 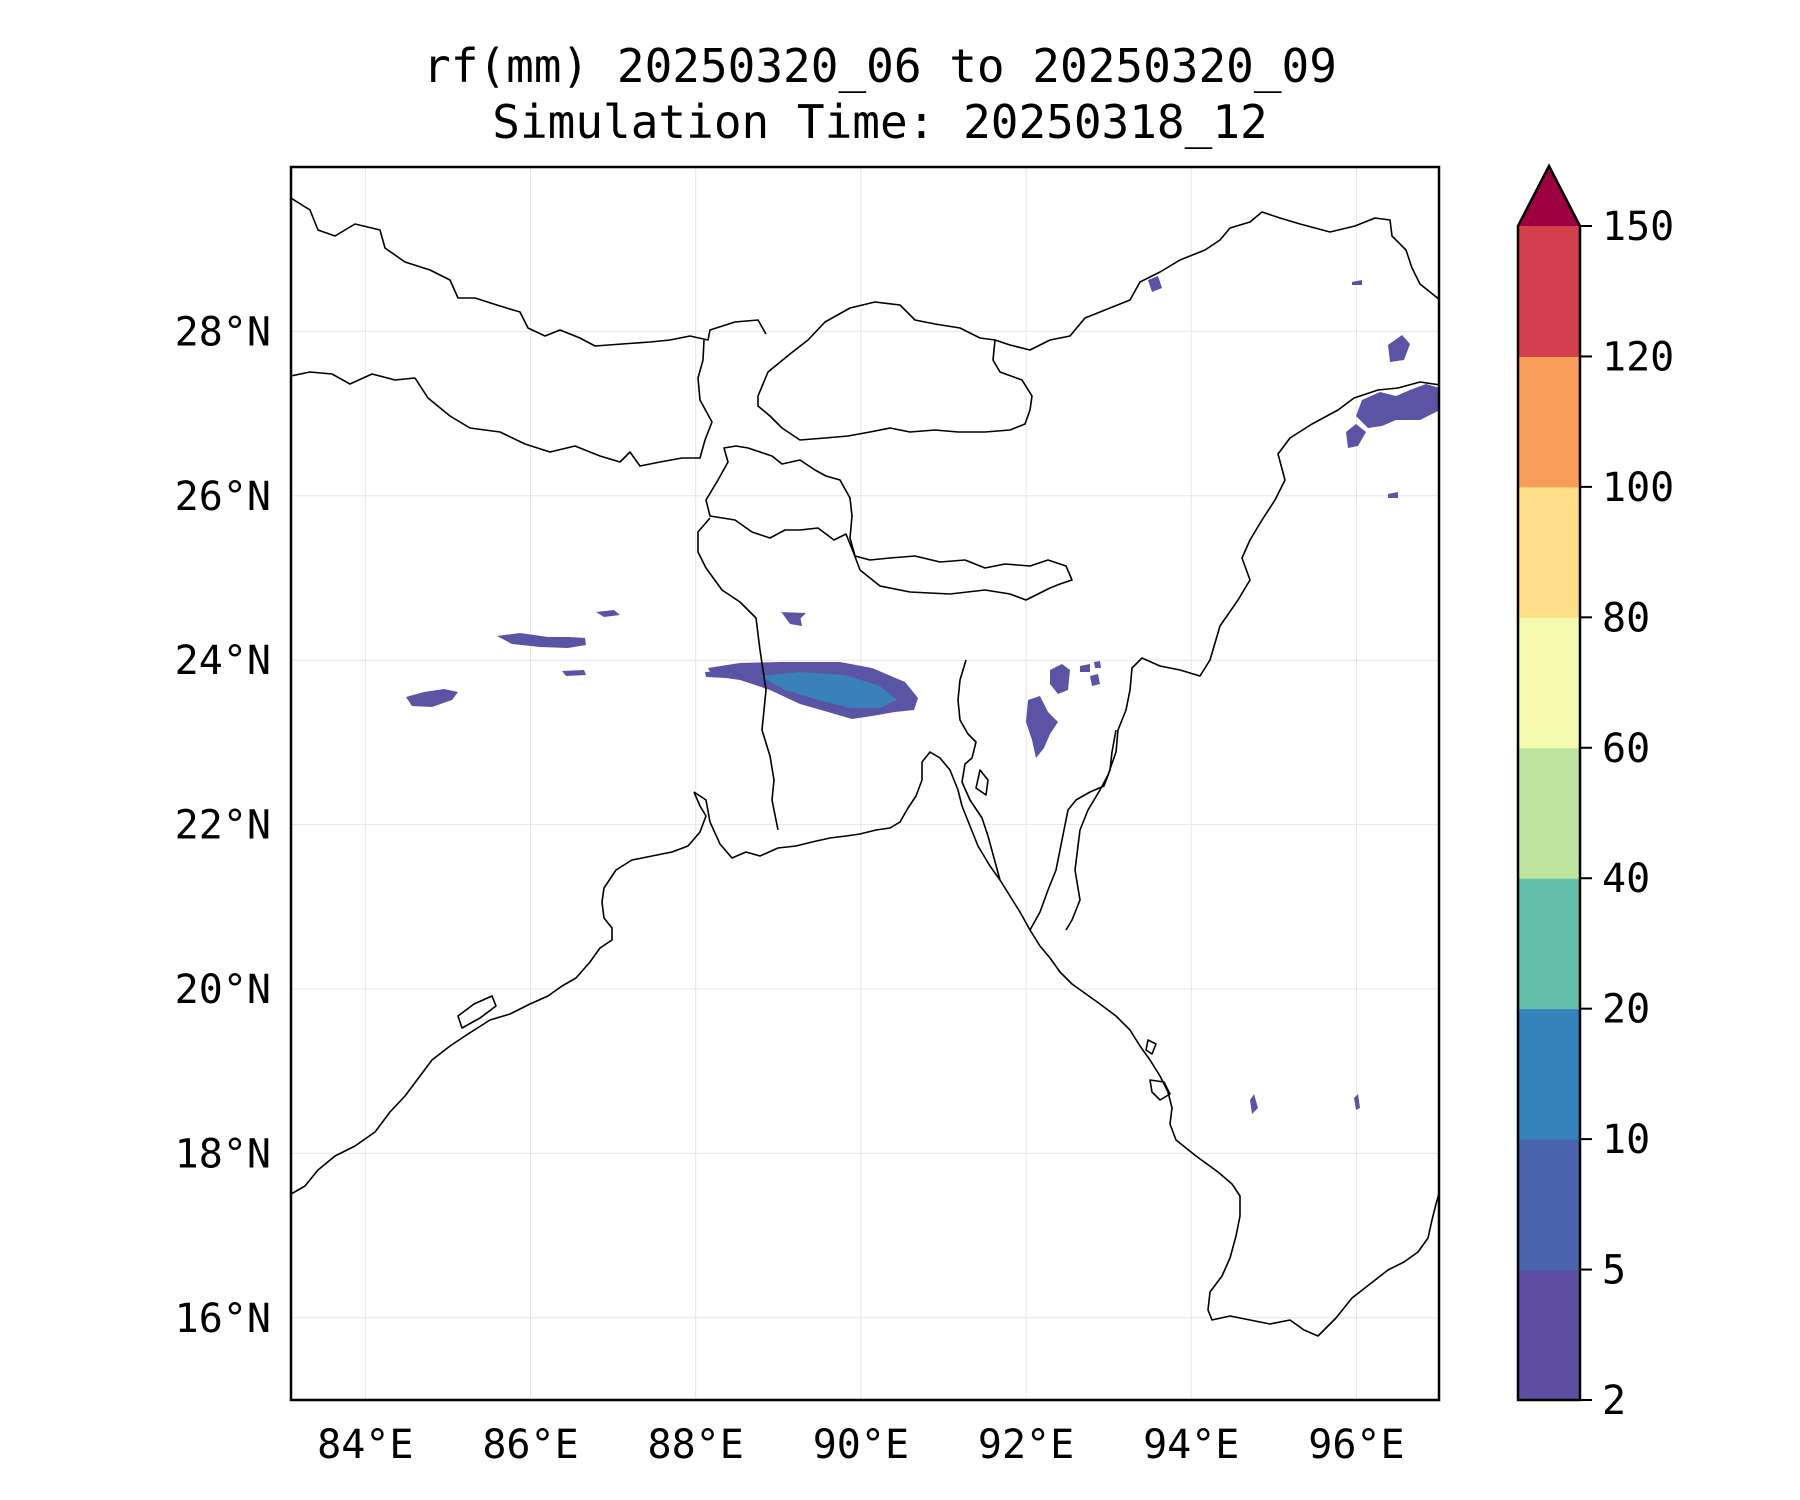 What do you see at coordinates (499, 993) in the screenshot?
I see `coastline-india-east` at bounding box center [499, 993].